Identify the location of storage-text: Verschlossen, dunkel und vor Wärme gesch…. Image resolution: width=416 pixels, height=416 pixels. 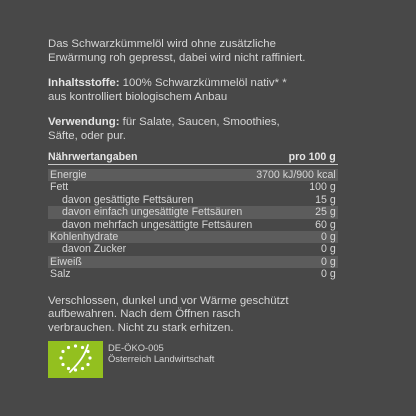
(168, 314).